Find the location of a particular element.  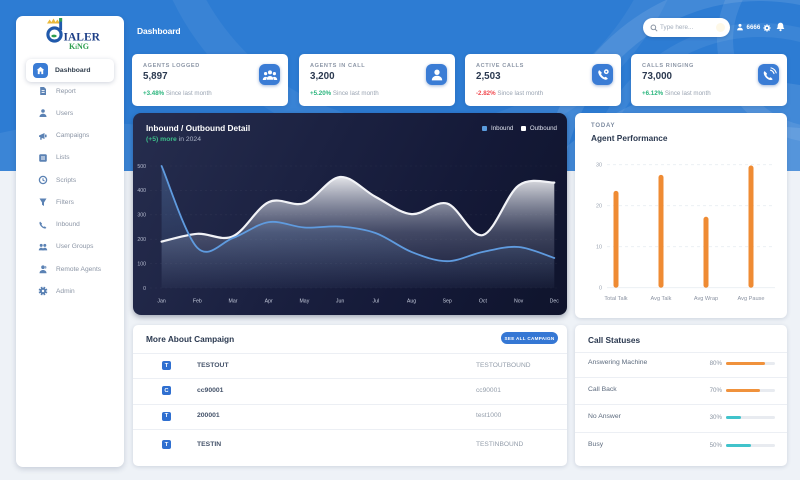

svg-text: 200 is located at coordinates (141, 240).